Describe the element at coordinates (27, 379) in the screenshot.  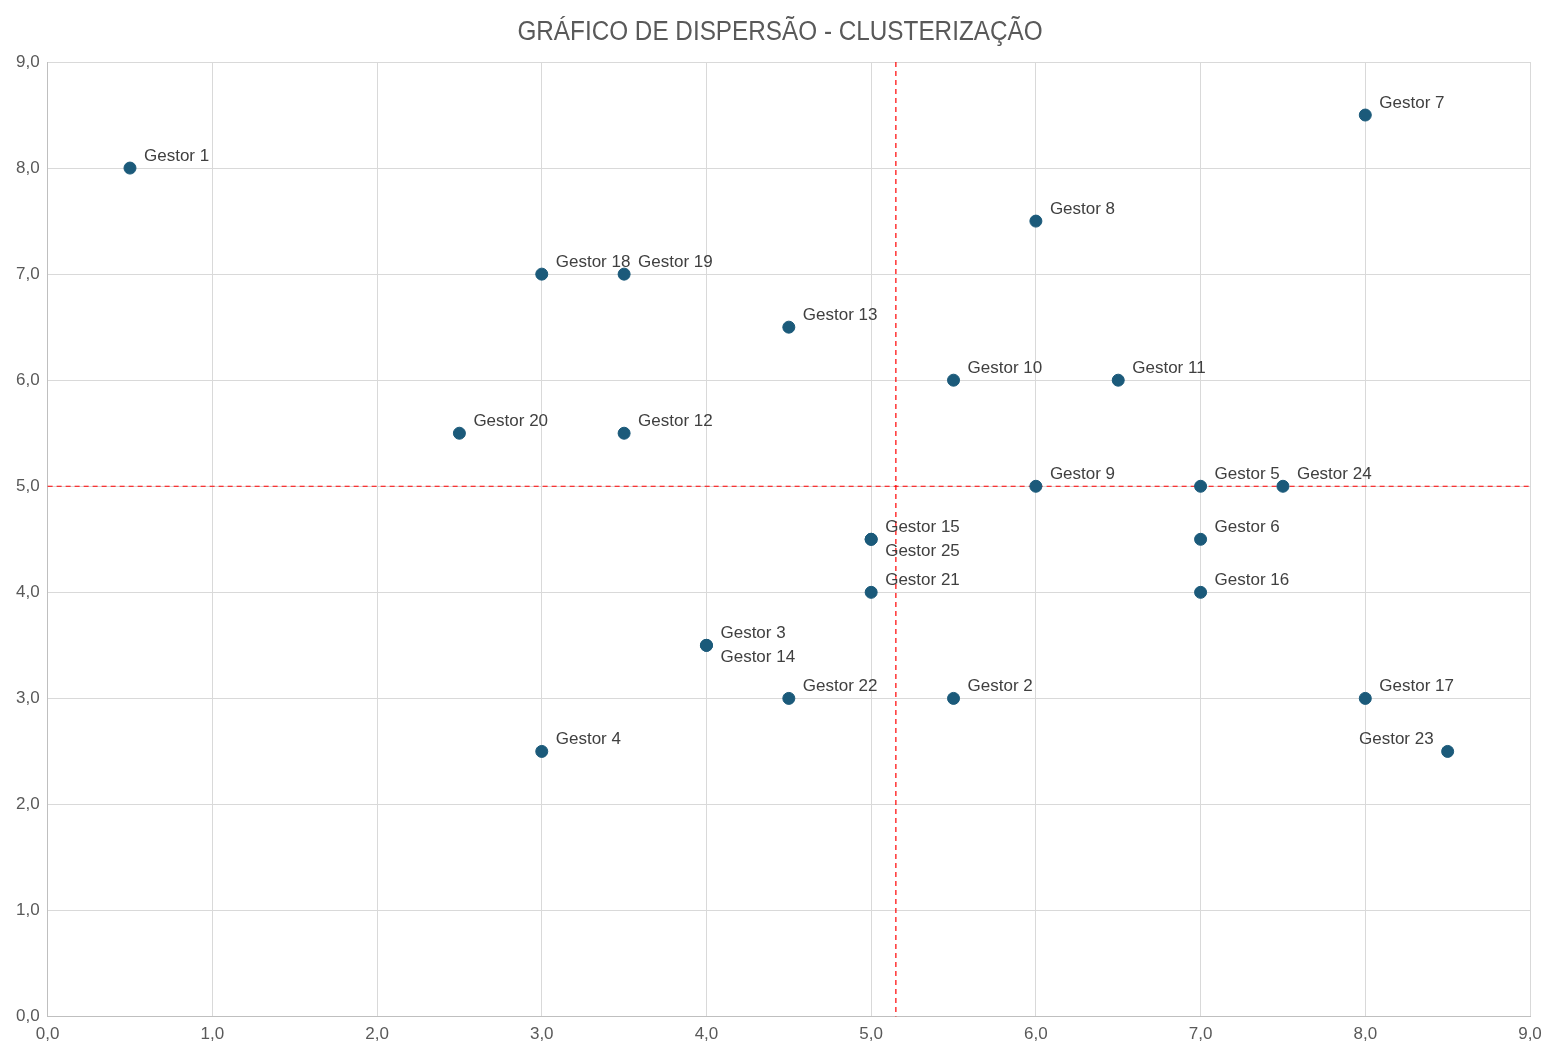
I see `y-tick-label: 6,0` at that location.